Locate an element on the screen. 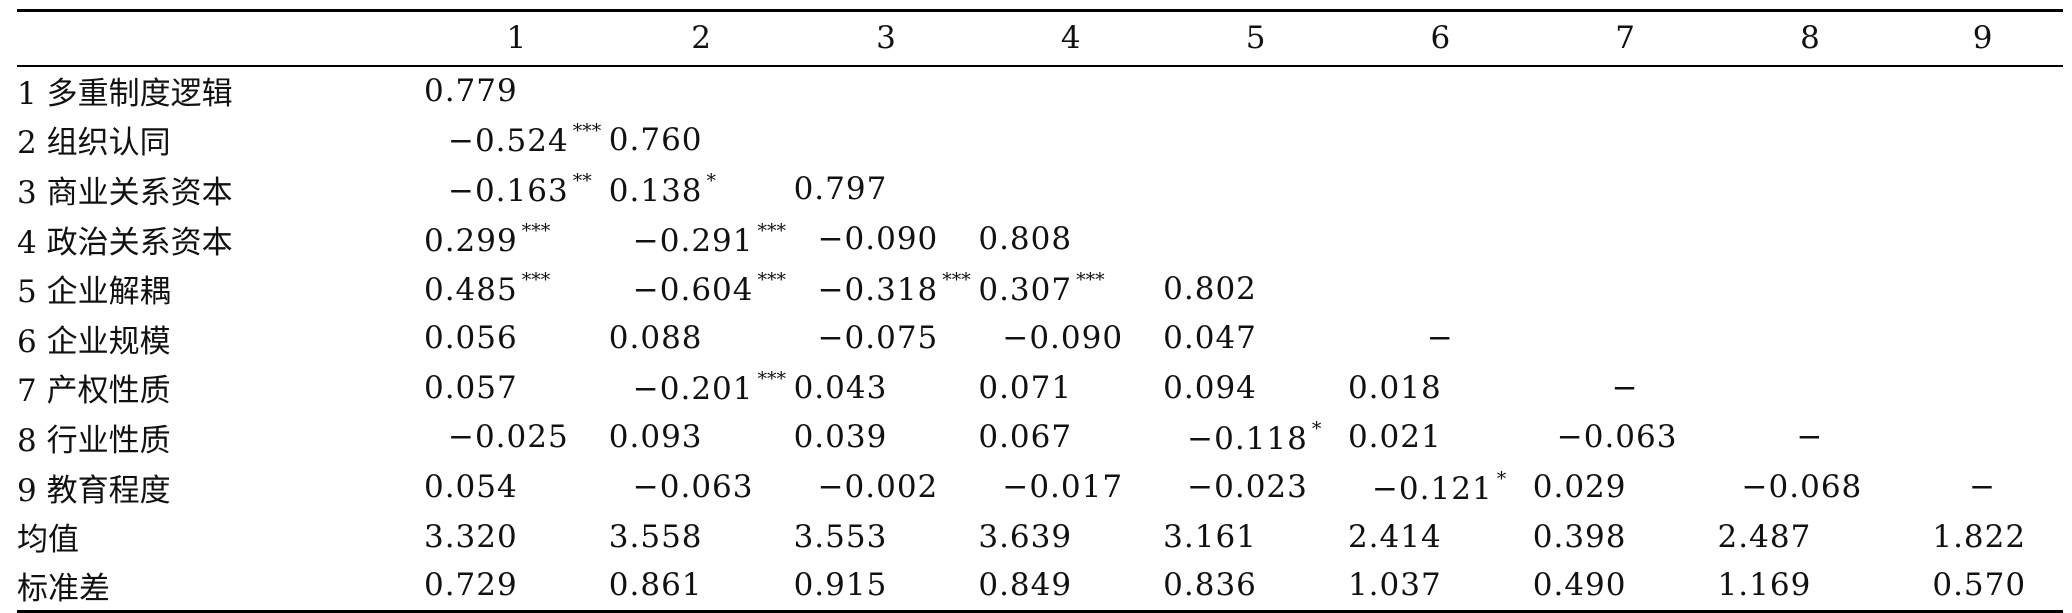 This screenshot has width=2072, height=613. cell-value: 0.915 is located at coordinates (840, 585).